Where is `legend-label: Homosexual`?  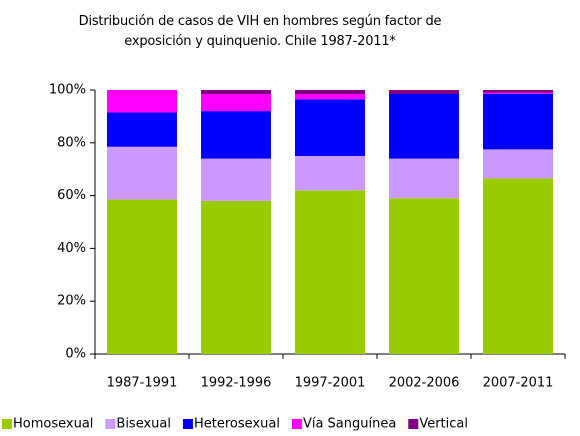
legend-label: Homosexual is located at coordinates (53, 424).